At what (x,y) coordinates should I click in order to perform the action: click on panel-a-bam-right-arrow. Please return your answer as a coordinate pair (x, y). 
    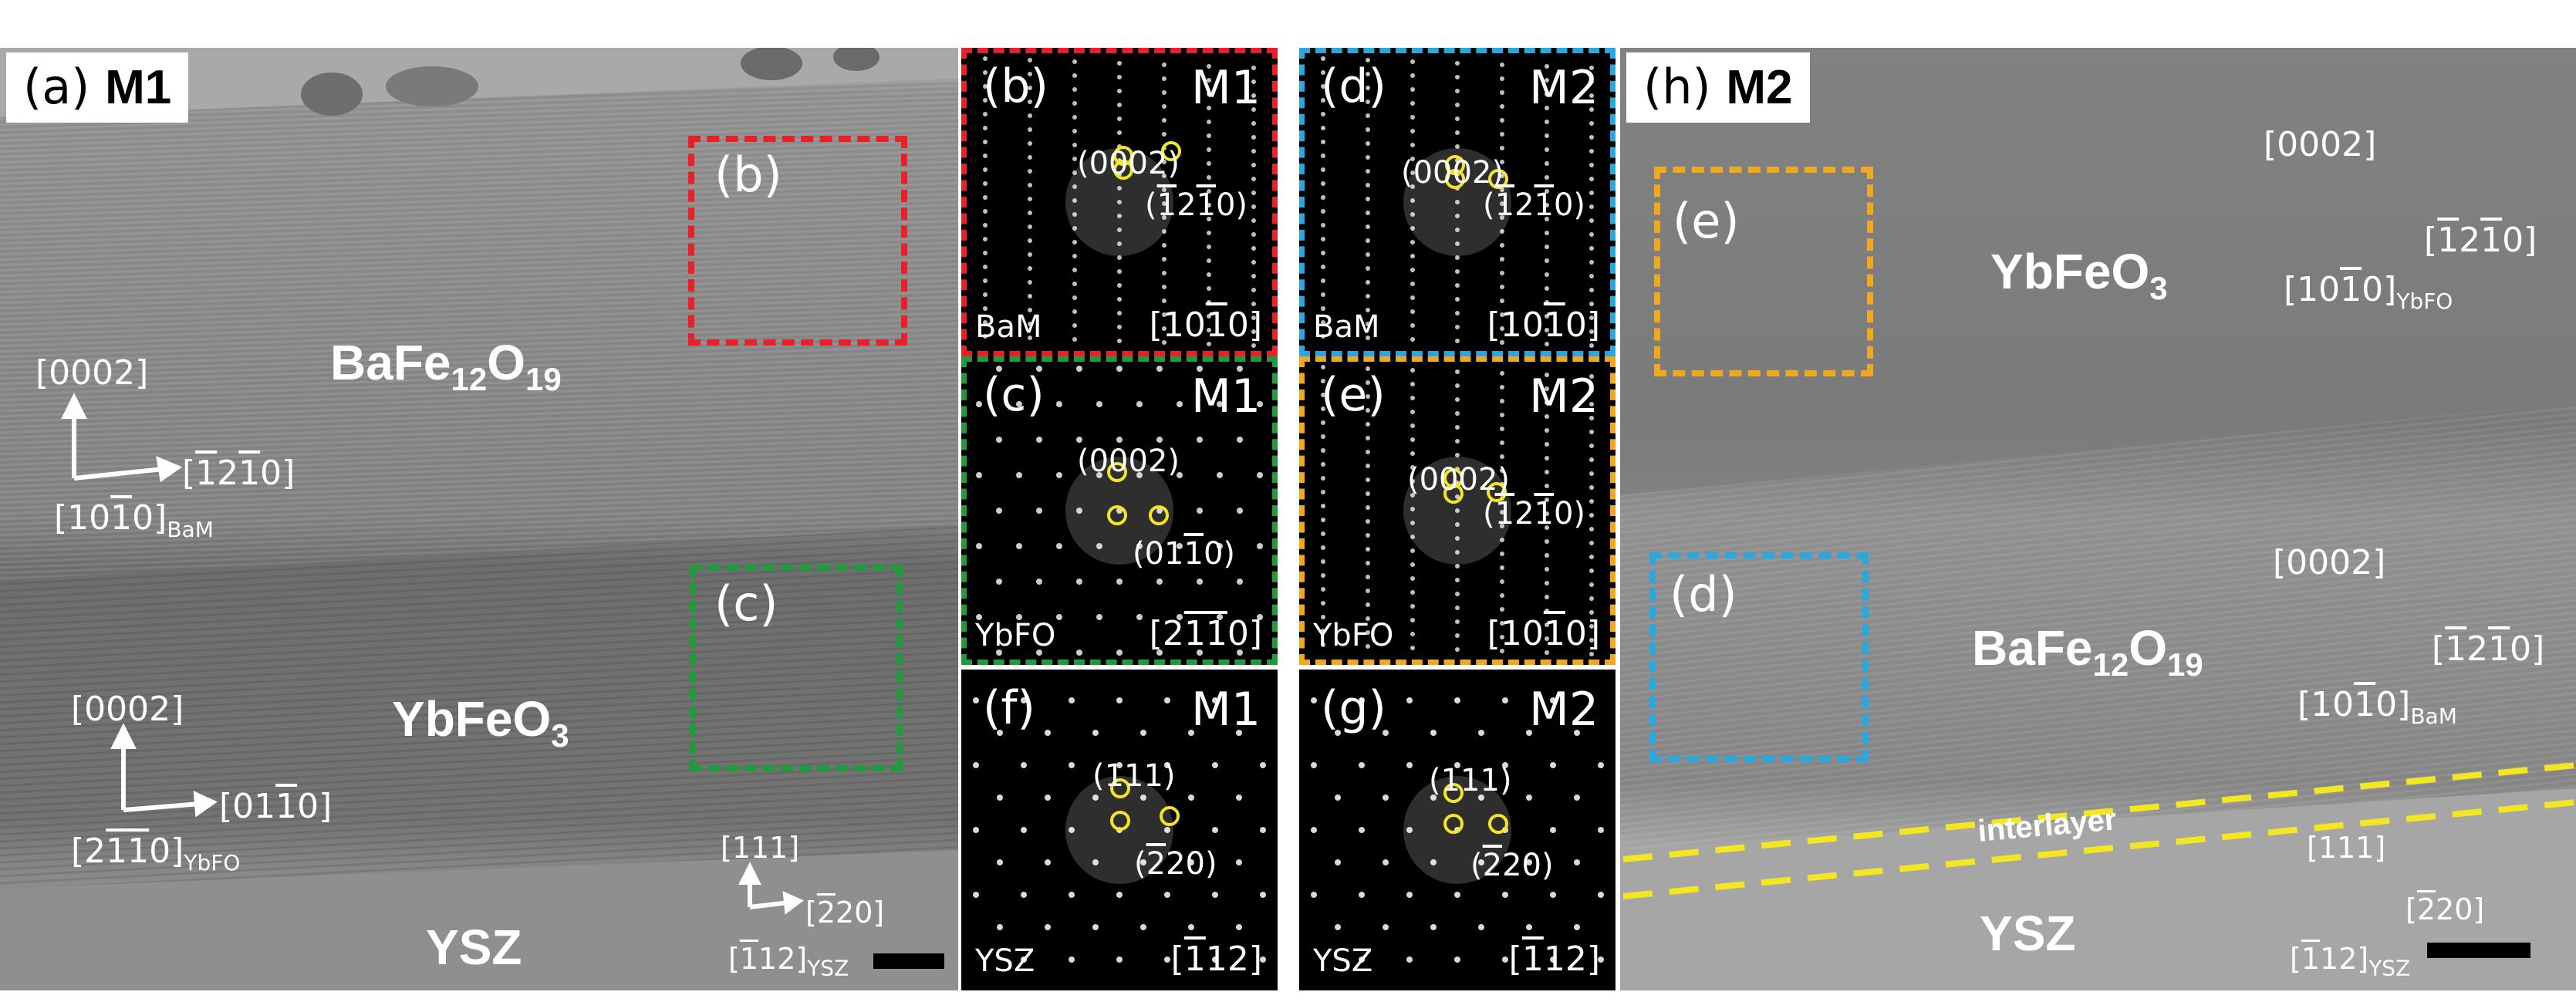
    Looking at the image, I should click on (118, 474).